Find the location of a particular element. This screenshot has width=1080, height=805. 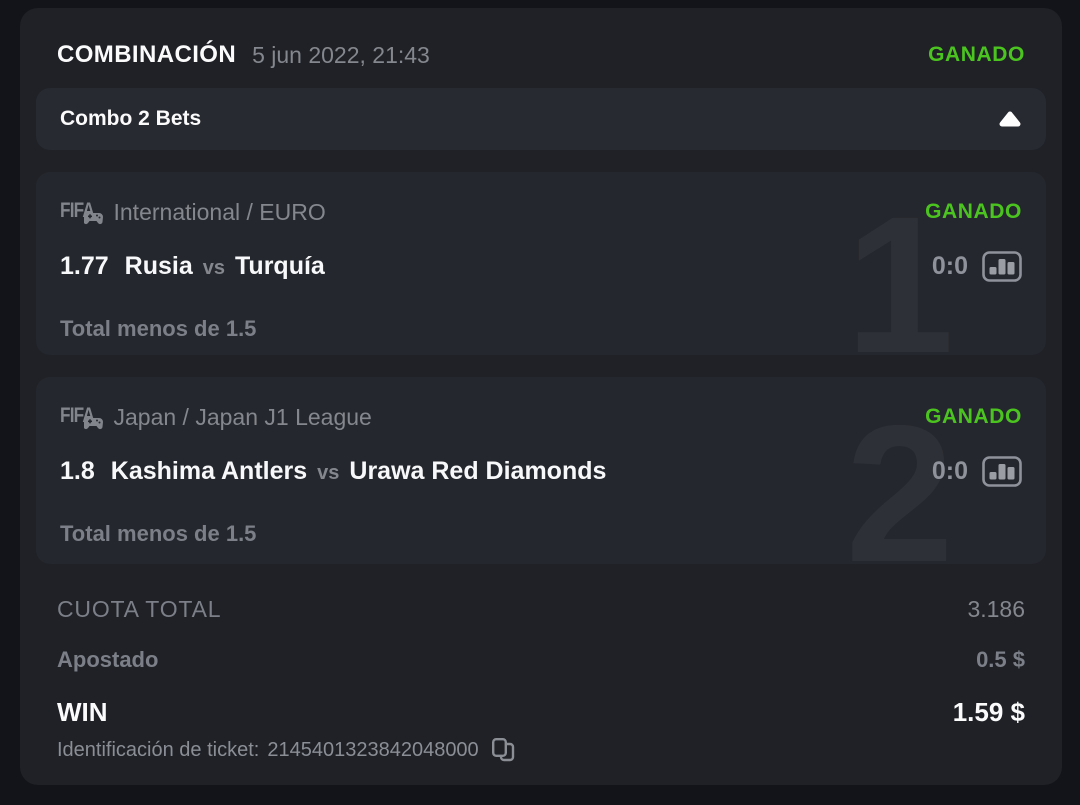

league-name: International / EURO is located at coordinates (219, 211).